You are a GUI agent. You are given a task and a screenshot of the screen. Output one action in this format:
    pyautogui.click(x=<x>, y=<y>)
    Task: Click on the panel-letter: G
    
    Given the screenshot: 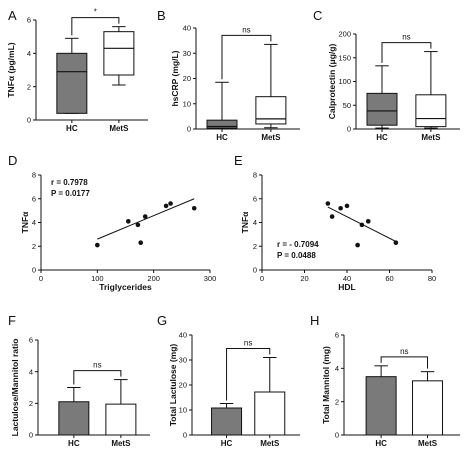 What is the action you would take?
    pyautogui.click(x=162, y=320)
    